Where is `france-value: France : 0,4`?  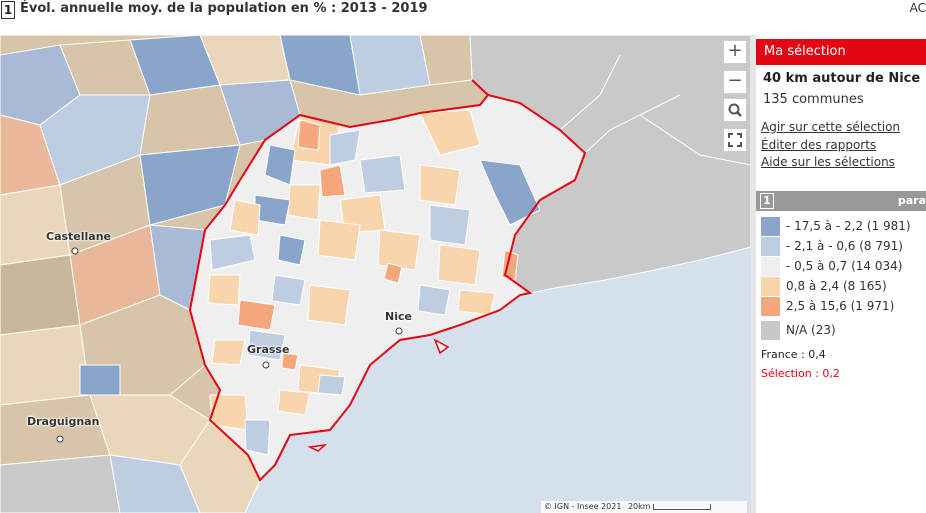
france-value: France : 0,4 is located at coordinates (793, 354).